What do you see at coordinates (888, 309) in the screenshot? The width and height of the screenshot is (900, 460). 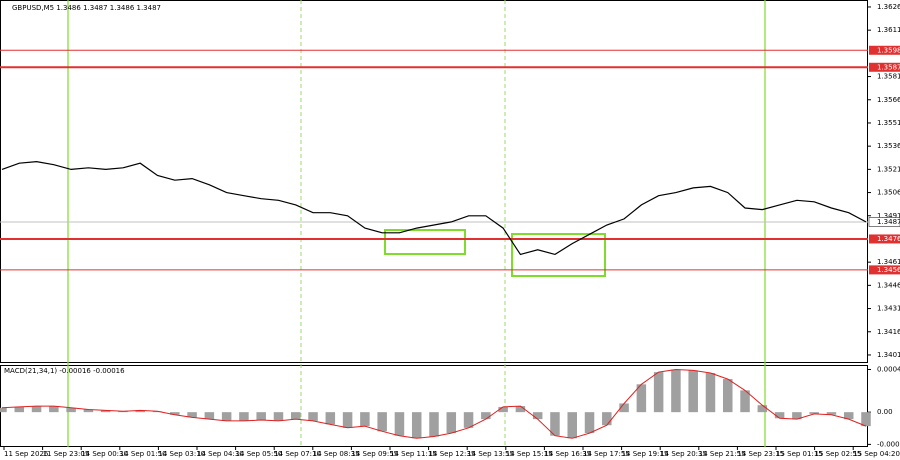 I see `y-tick-label: 1.3431` at bounding box center [888, 309].